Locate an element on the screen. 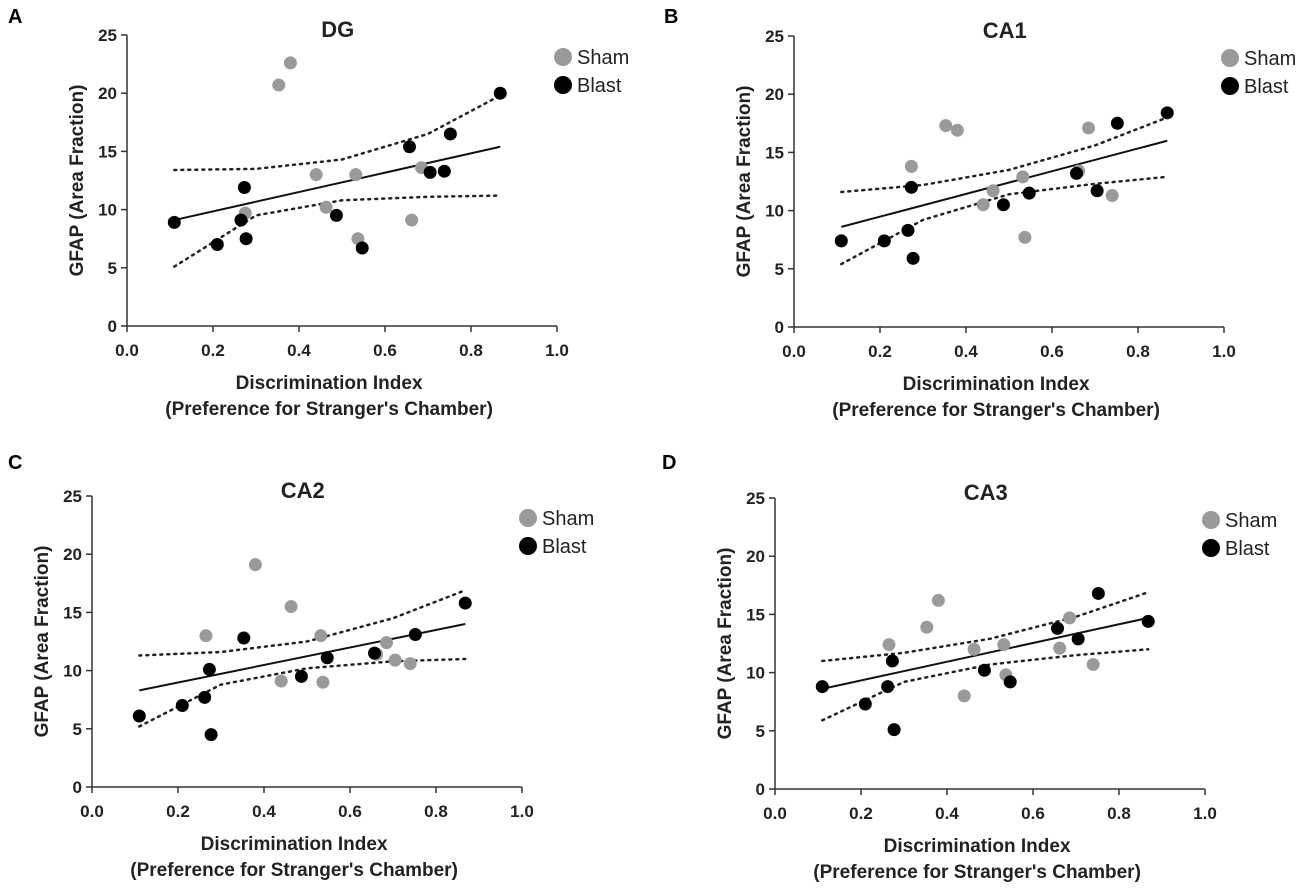 Image resolution: width=1300 pixels, height=896 pixels. chart-title: DG is located at coordinates (337, 29).